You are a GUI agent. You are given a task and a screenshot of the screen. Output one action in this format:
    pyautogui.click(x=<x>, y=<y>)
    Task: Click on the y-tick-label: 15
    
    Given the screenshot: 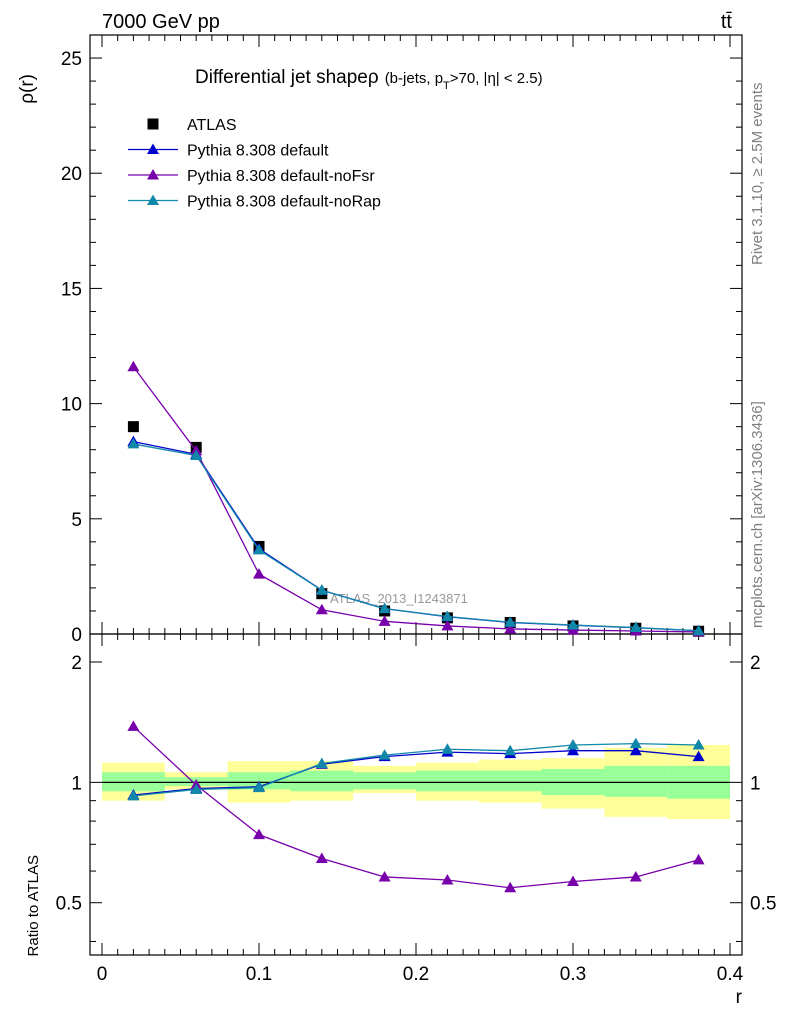 What is the action you would take?
    pyautogui.click(x=71, y=289)
    